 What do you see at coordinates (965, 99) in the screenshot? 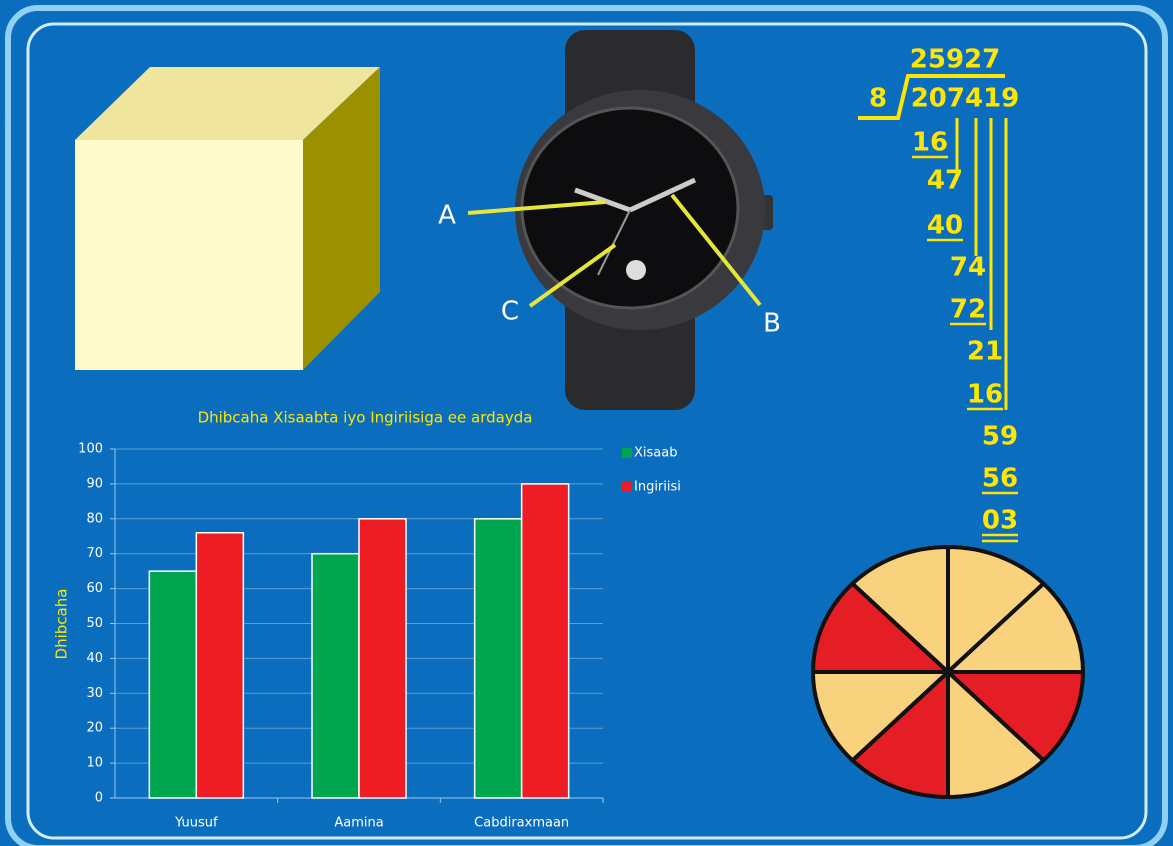
I see `dividend: 207419` at bounding box center [965, 99].